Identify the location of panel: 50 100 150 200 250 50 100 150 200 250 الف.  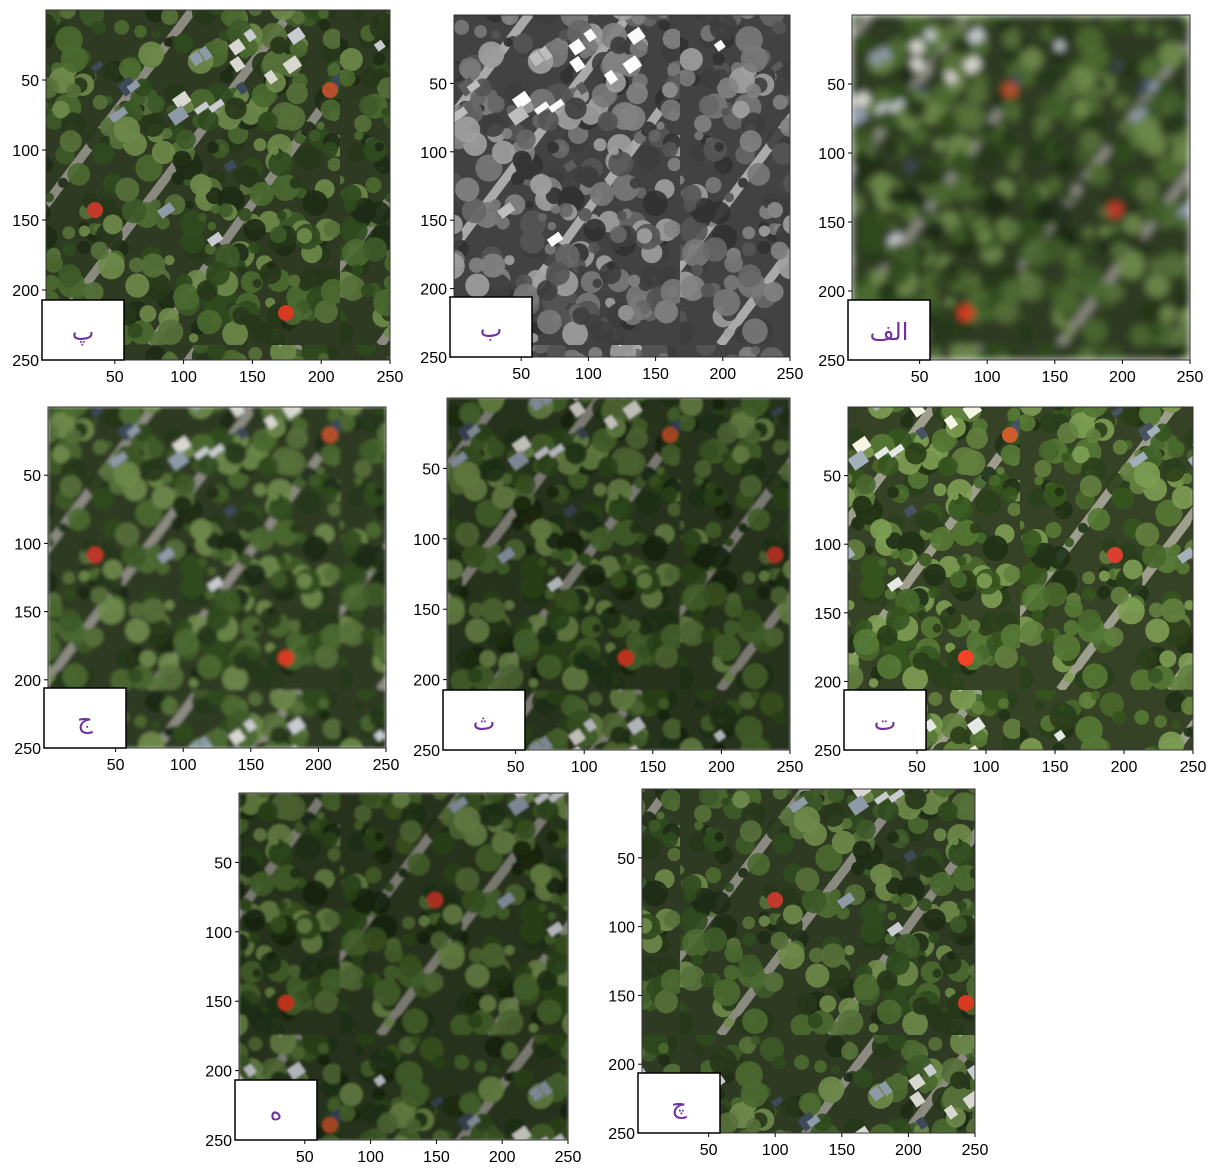
(1011, 200).